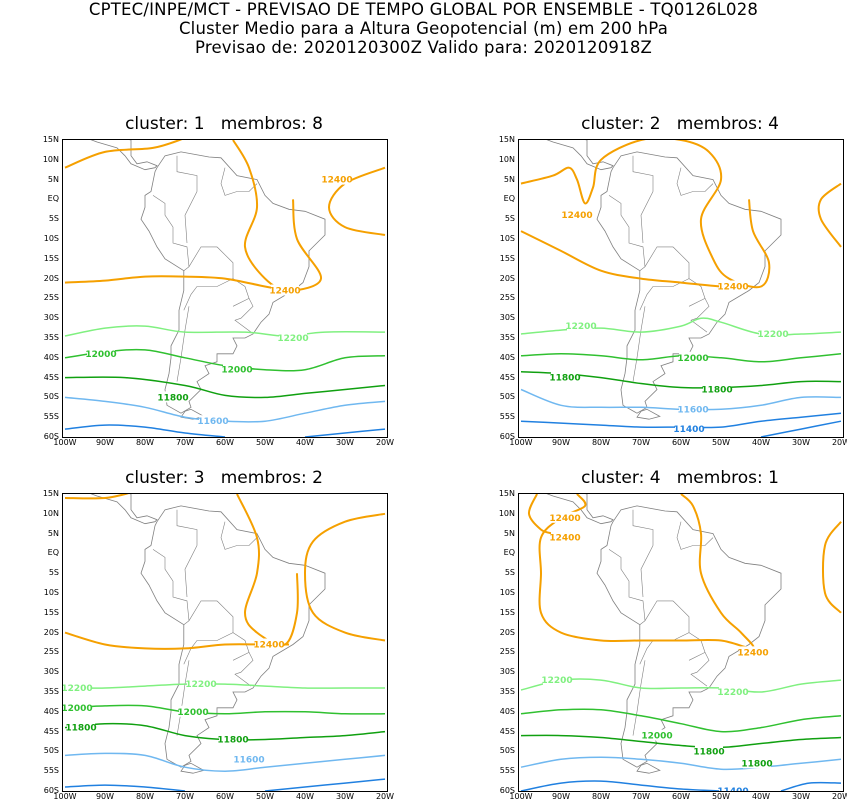 This screenshot has height=803, width=847. What do you see at coordinates (51, 751) in the screenshot?
I see `lat-tick-label: 50S` at bounding box center [51, 751].